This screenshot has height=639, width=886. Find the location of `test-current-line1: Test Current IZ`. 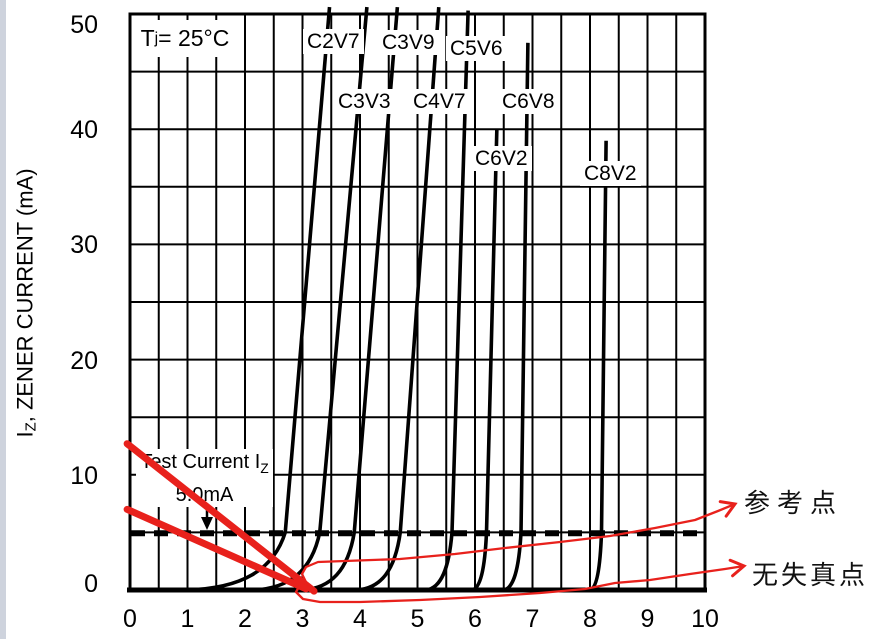

test-current-line1: Test Current IZ is located at coordinates (204, 464).